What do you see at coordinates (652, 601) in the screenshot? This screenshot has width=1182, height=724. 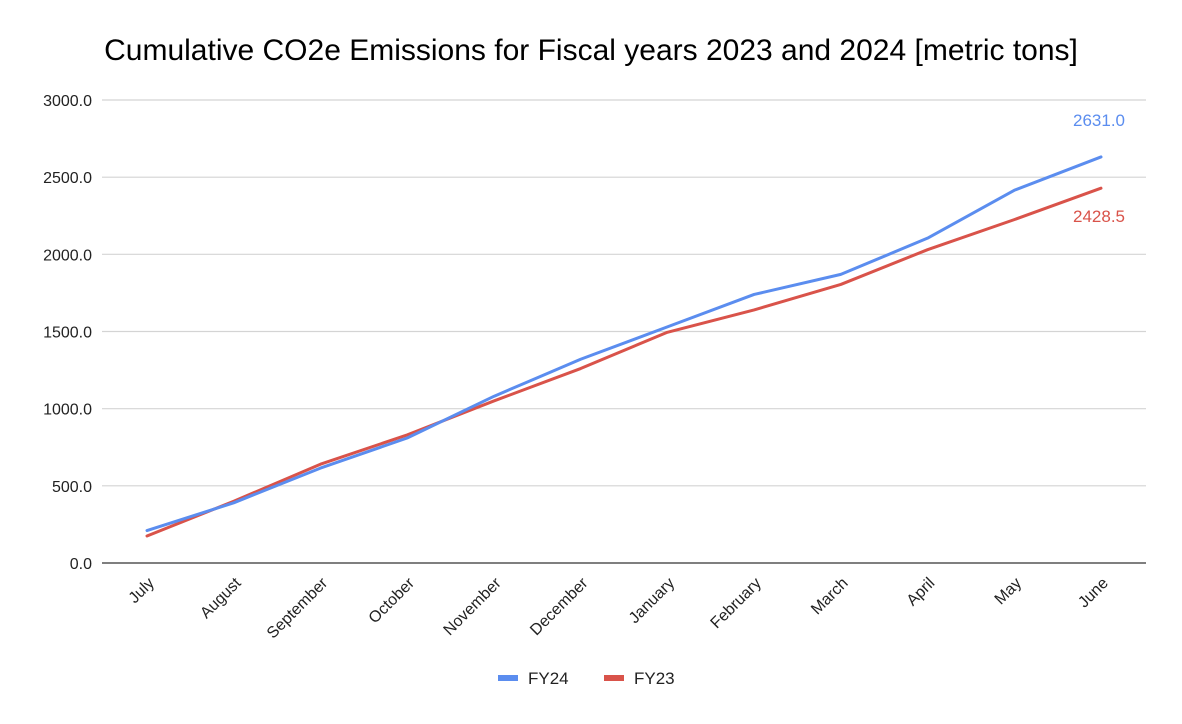 I see `x-tick-label: January` at bounding box center [652, 601].